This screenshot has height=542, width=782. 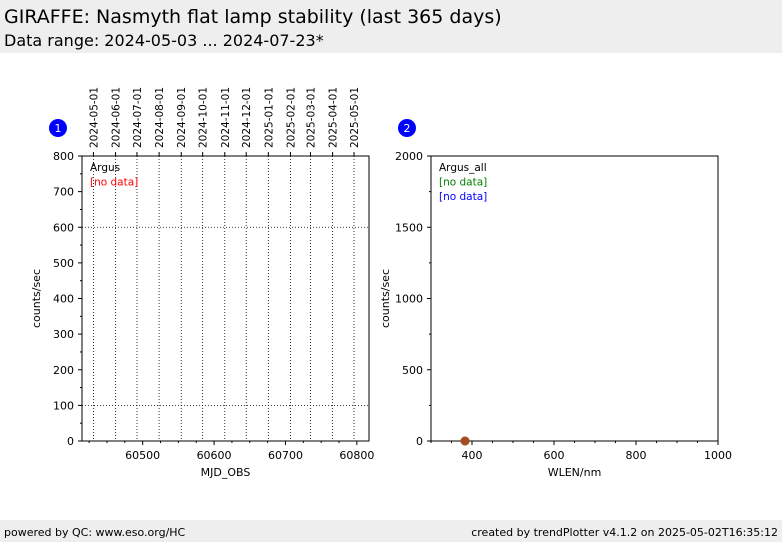 I want to click on chart2-y-tick-label: 2000, so click(x=409, y=156).